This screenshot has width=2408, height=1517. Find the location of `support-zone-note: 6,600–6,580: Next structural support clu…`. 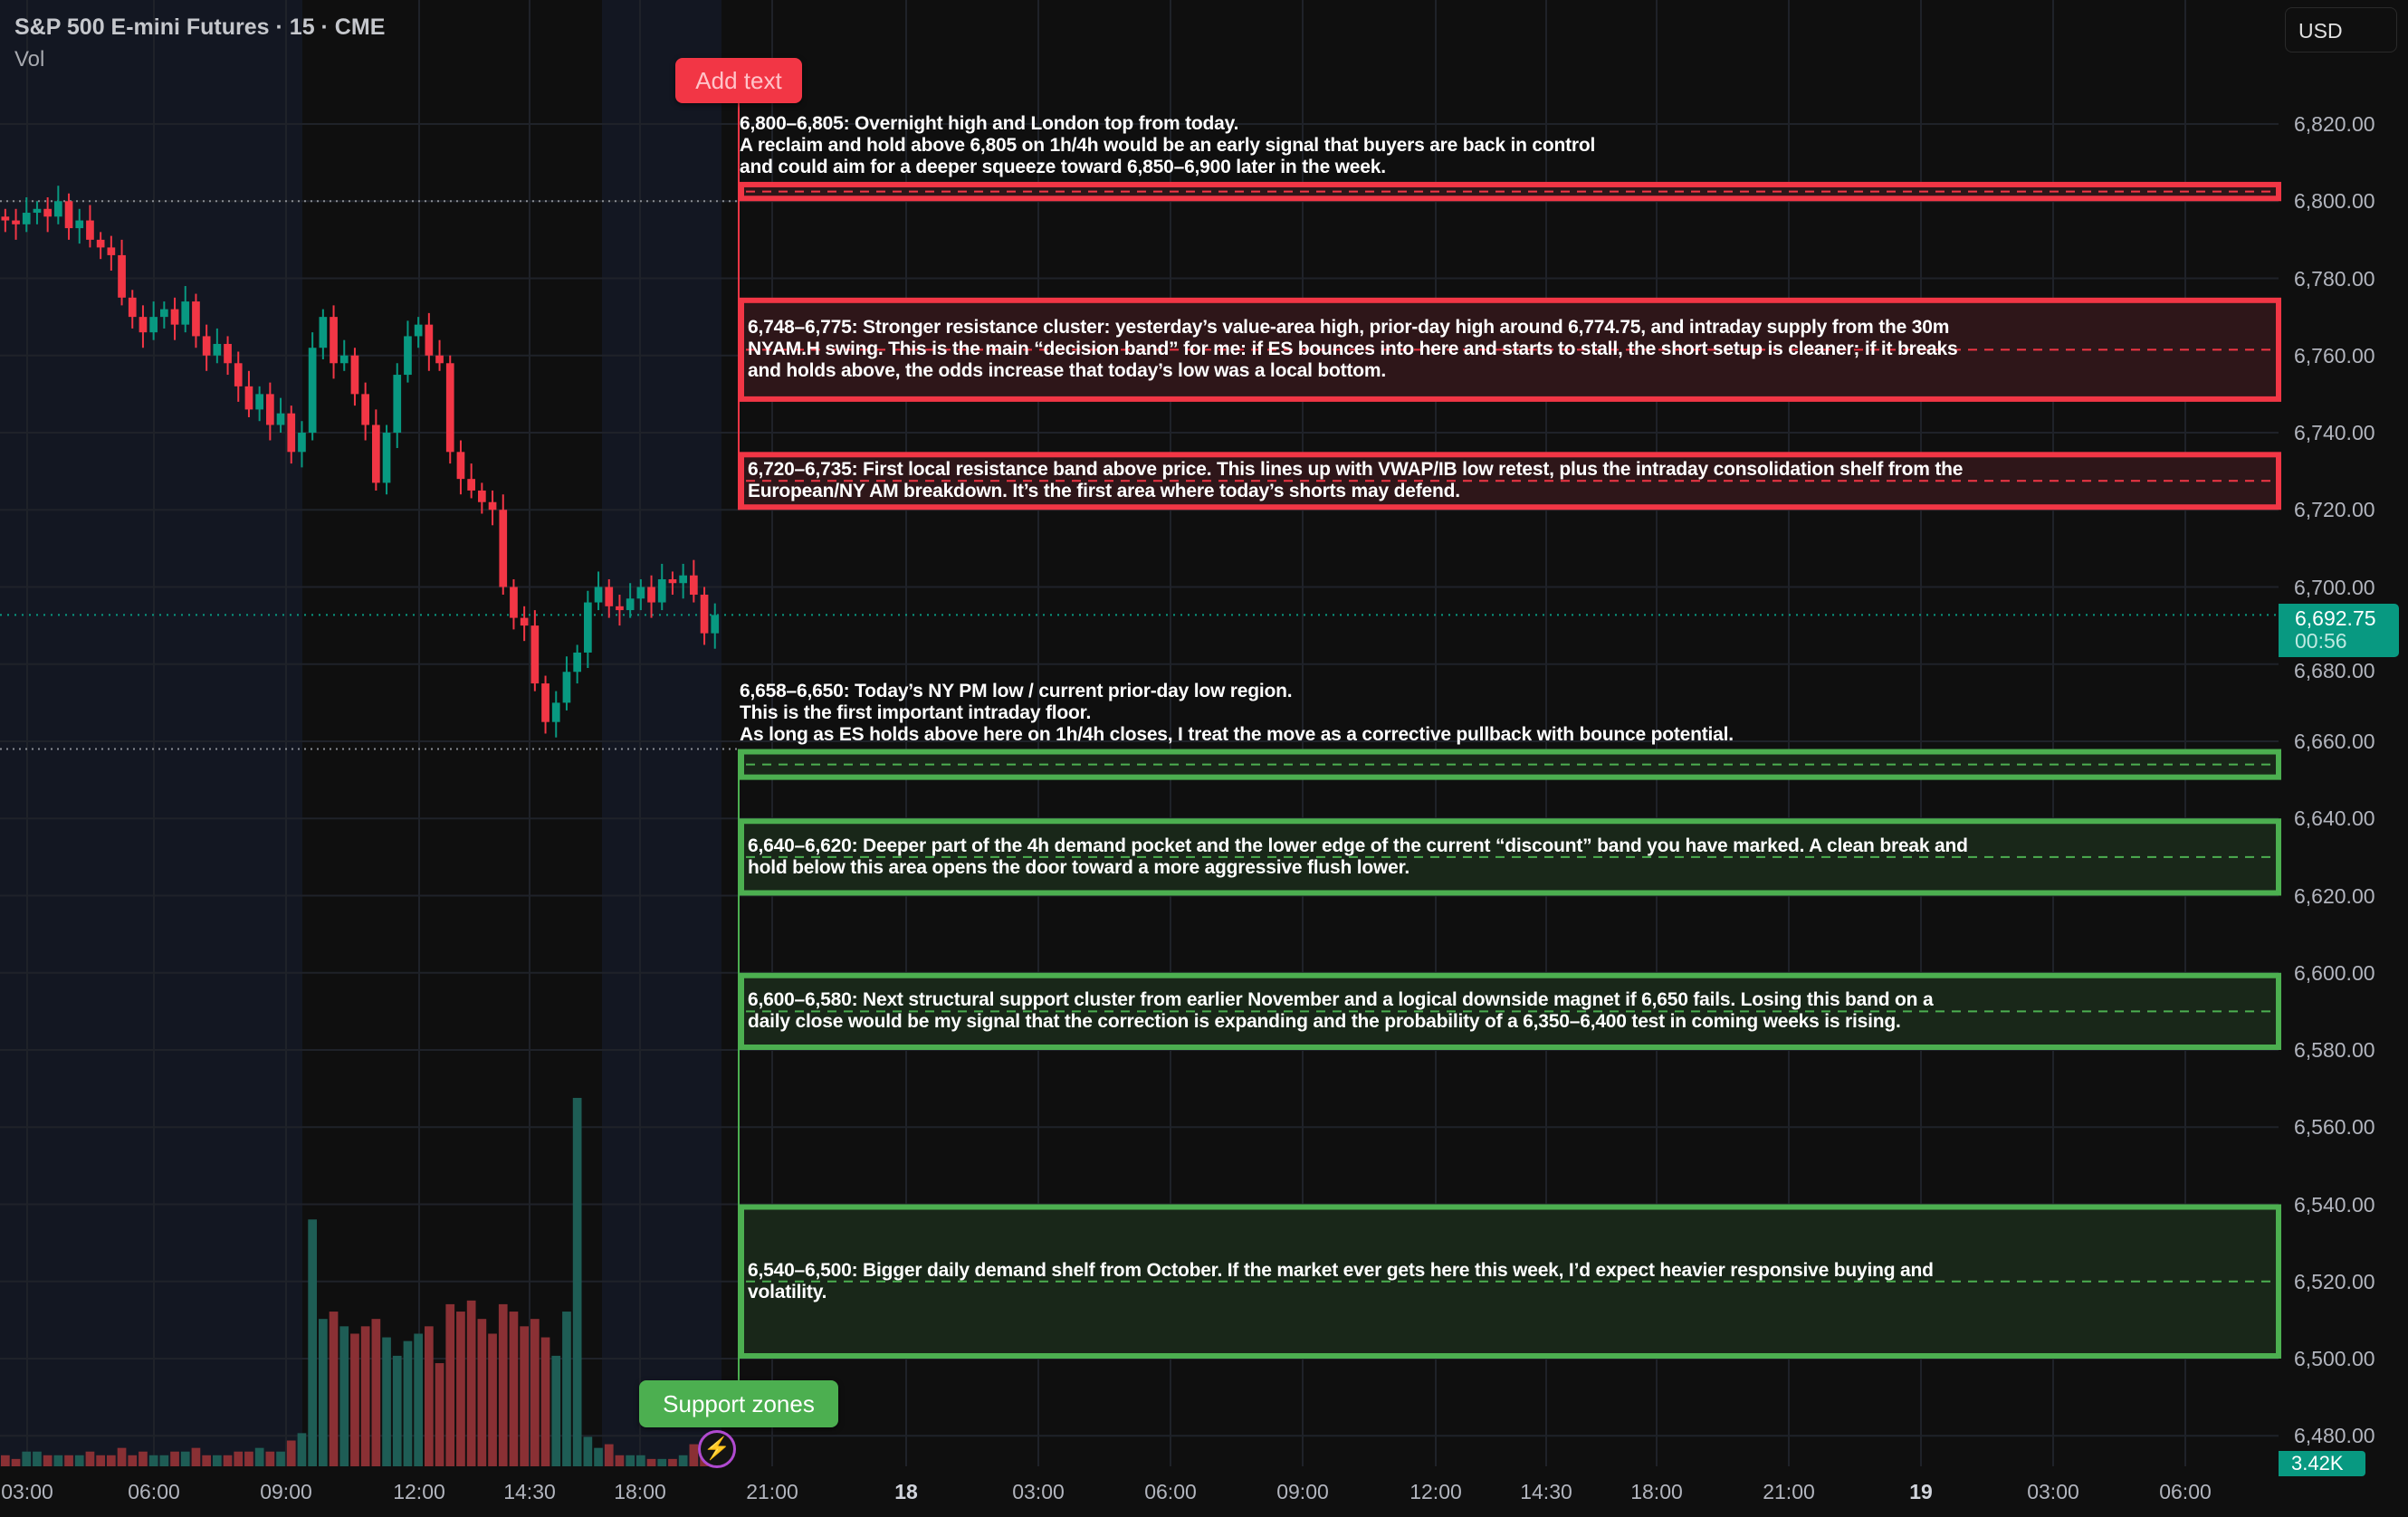

support-zone-note: 6,600–6,580: Next structural support clu… is located at coordinates (1341, 1011).